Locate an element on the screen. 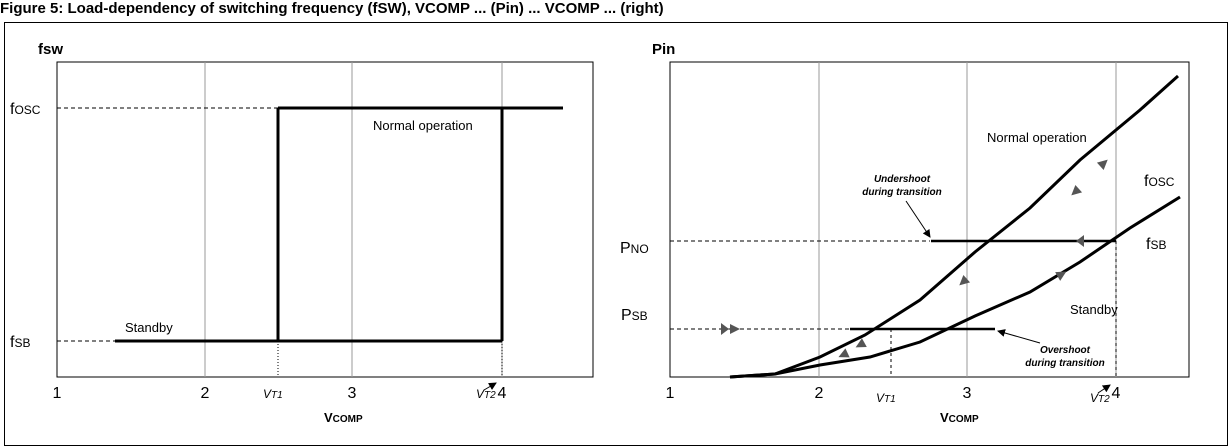  right-x-tick-4: 4 is located at coordinates (1116, 393).